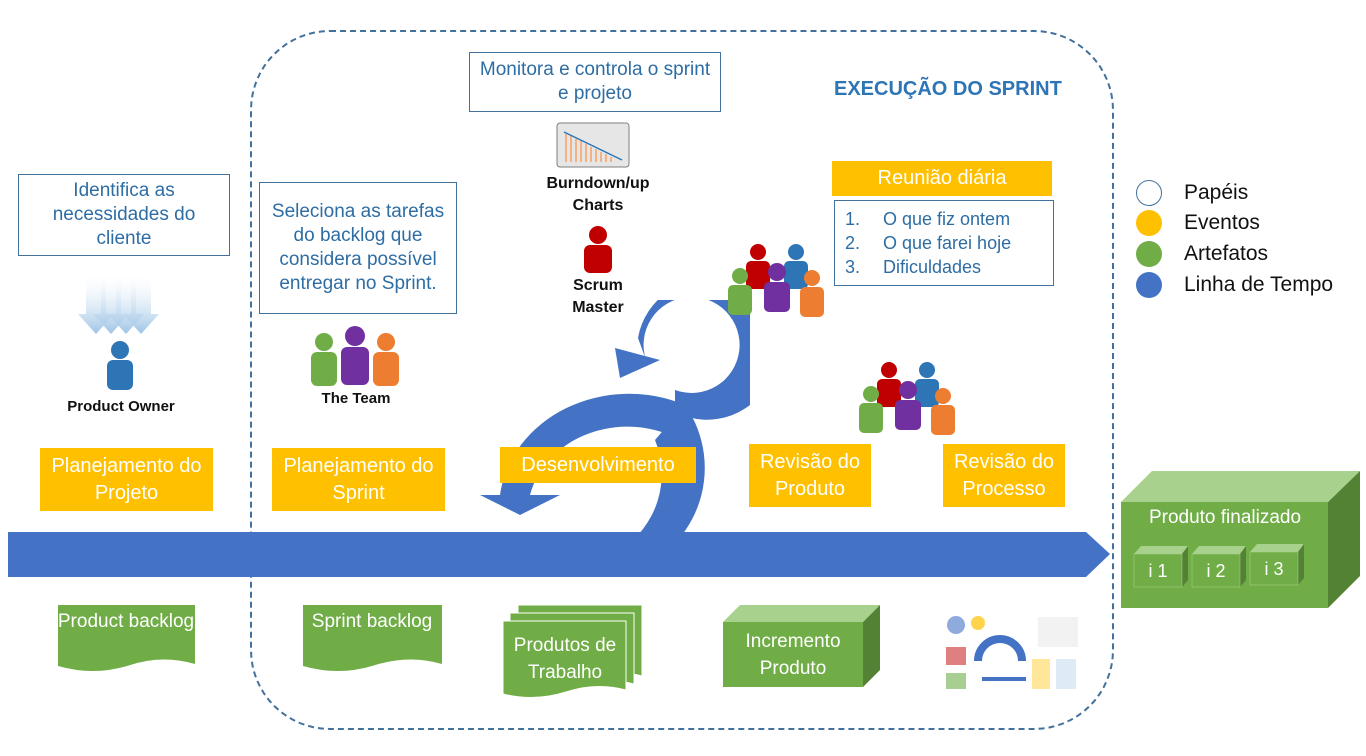  I want to click on produtos-trabalho-docs, so click(572, 651).